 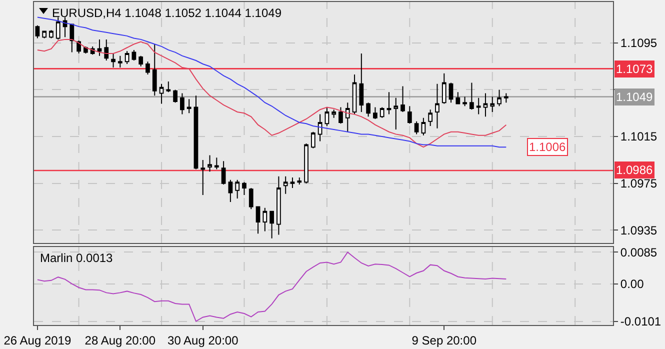 I want to click on ref-line-label: 1.1049, so click(x=635, y=97).